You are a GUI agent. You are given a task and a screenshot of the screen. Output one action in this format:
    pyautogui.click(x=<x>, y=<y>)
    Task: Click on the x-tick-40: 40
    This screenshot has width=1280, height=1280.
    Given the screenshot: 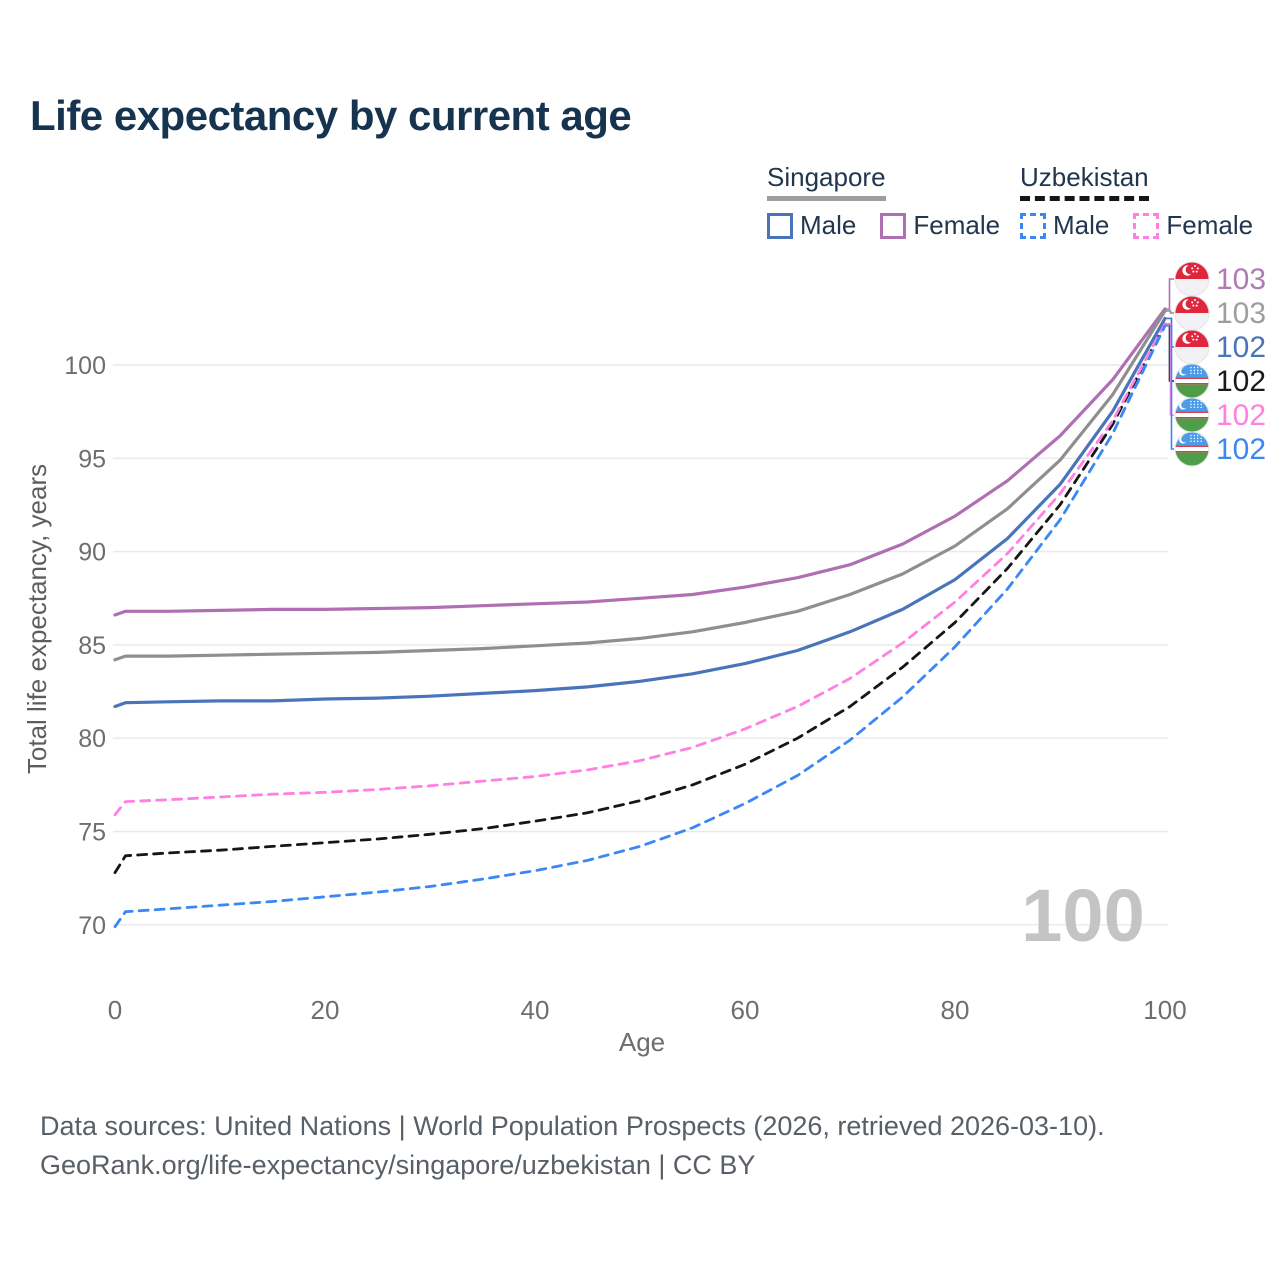 What is the action you would take?
    pyautogui.click(x=535, y=1010)
    